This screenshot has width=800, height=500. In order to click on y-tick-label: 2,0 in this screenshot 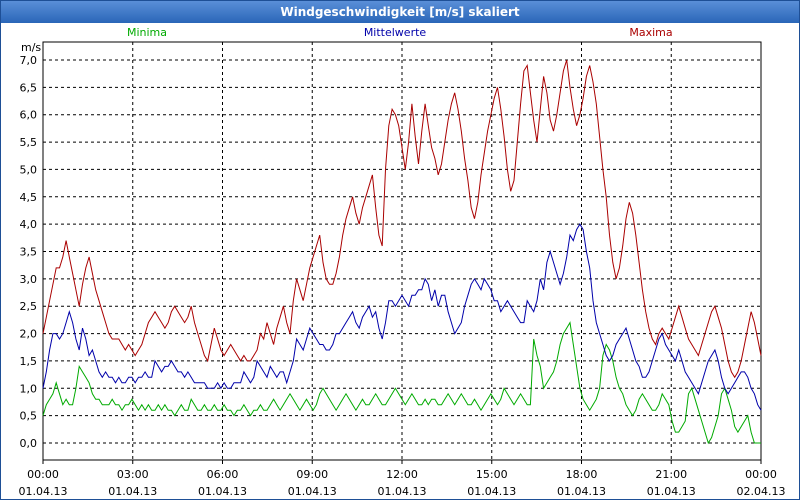, I will do `click(29, 334)`.